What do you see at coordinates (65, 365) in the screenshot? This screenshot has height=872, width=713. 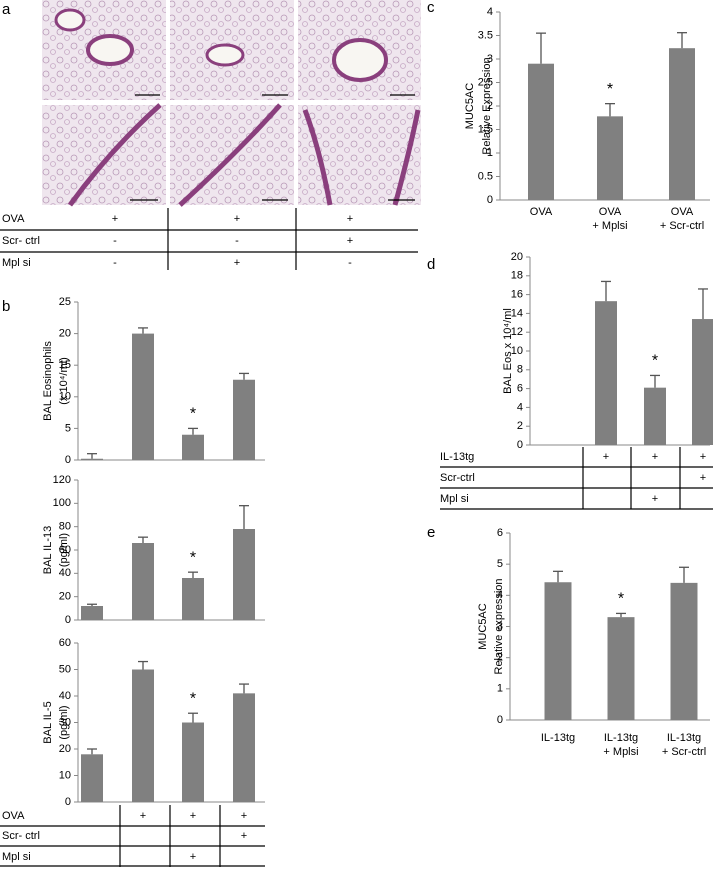 I see `y-tick-label: 15` at bounding box center [65, 365].